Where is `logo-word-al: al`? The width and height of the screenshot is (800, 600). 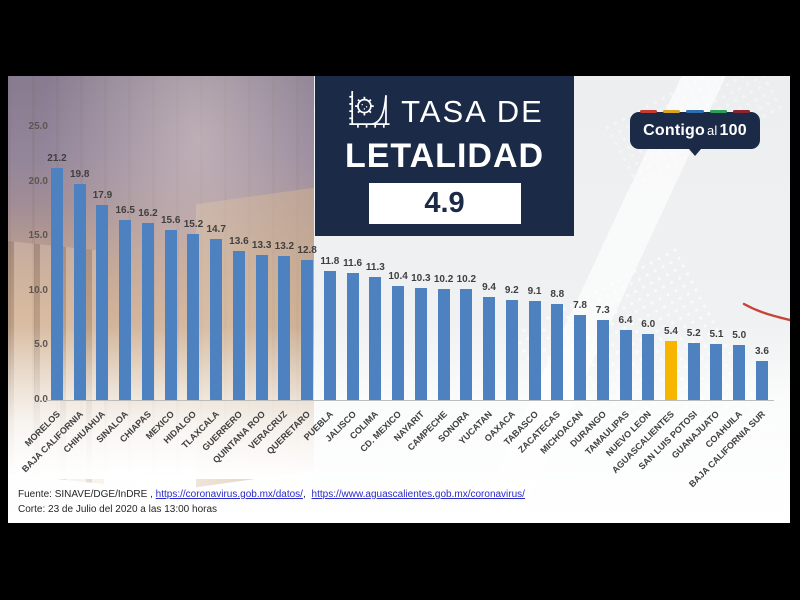 logo-word-al: al is located at coordinates (712, 130).